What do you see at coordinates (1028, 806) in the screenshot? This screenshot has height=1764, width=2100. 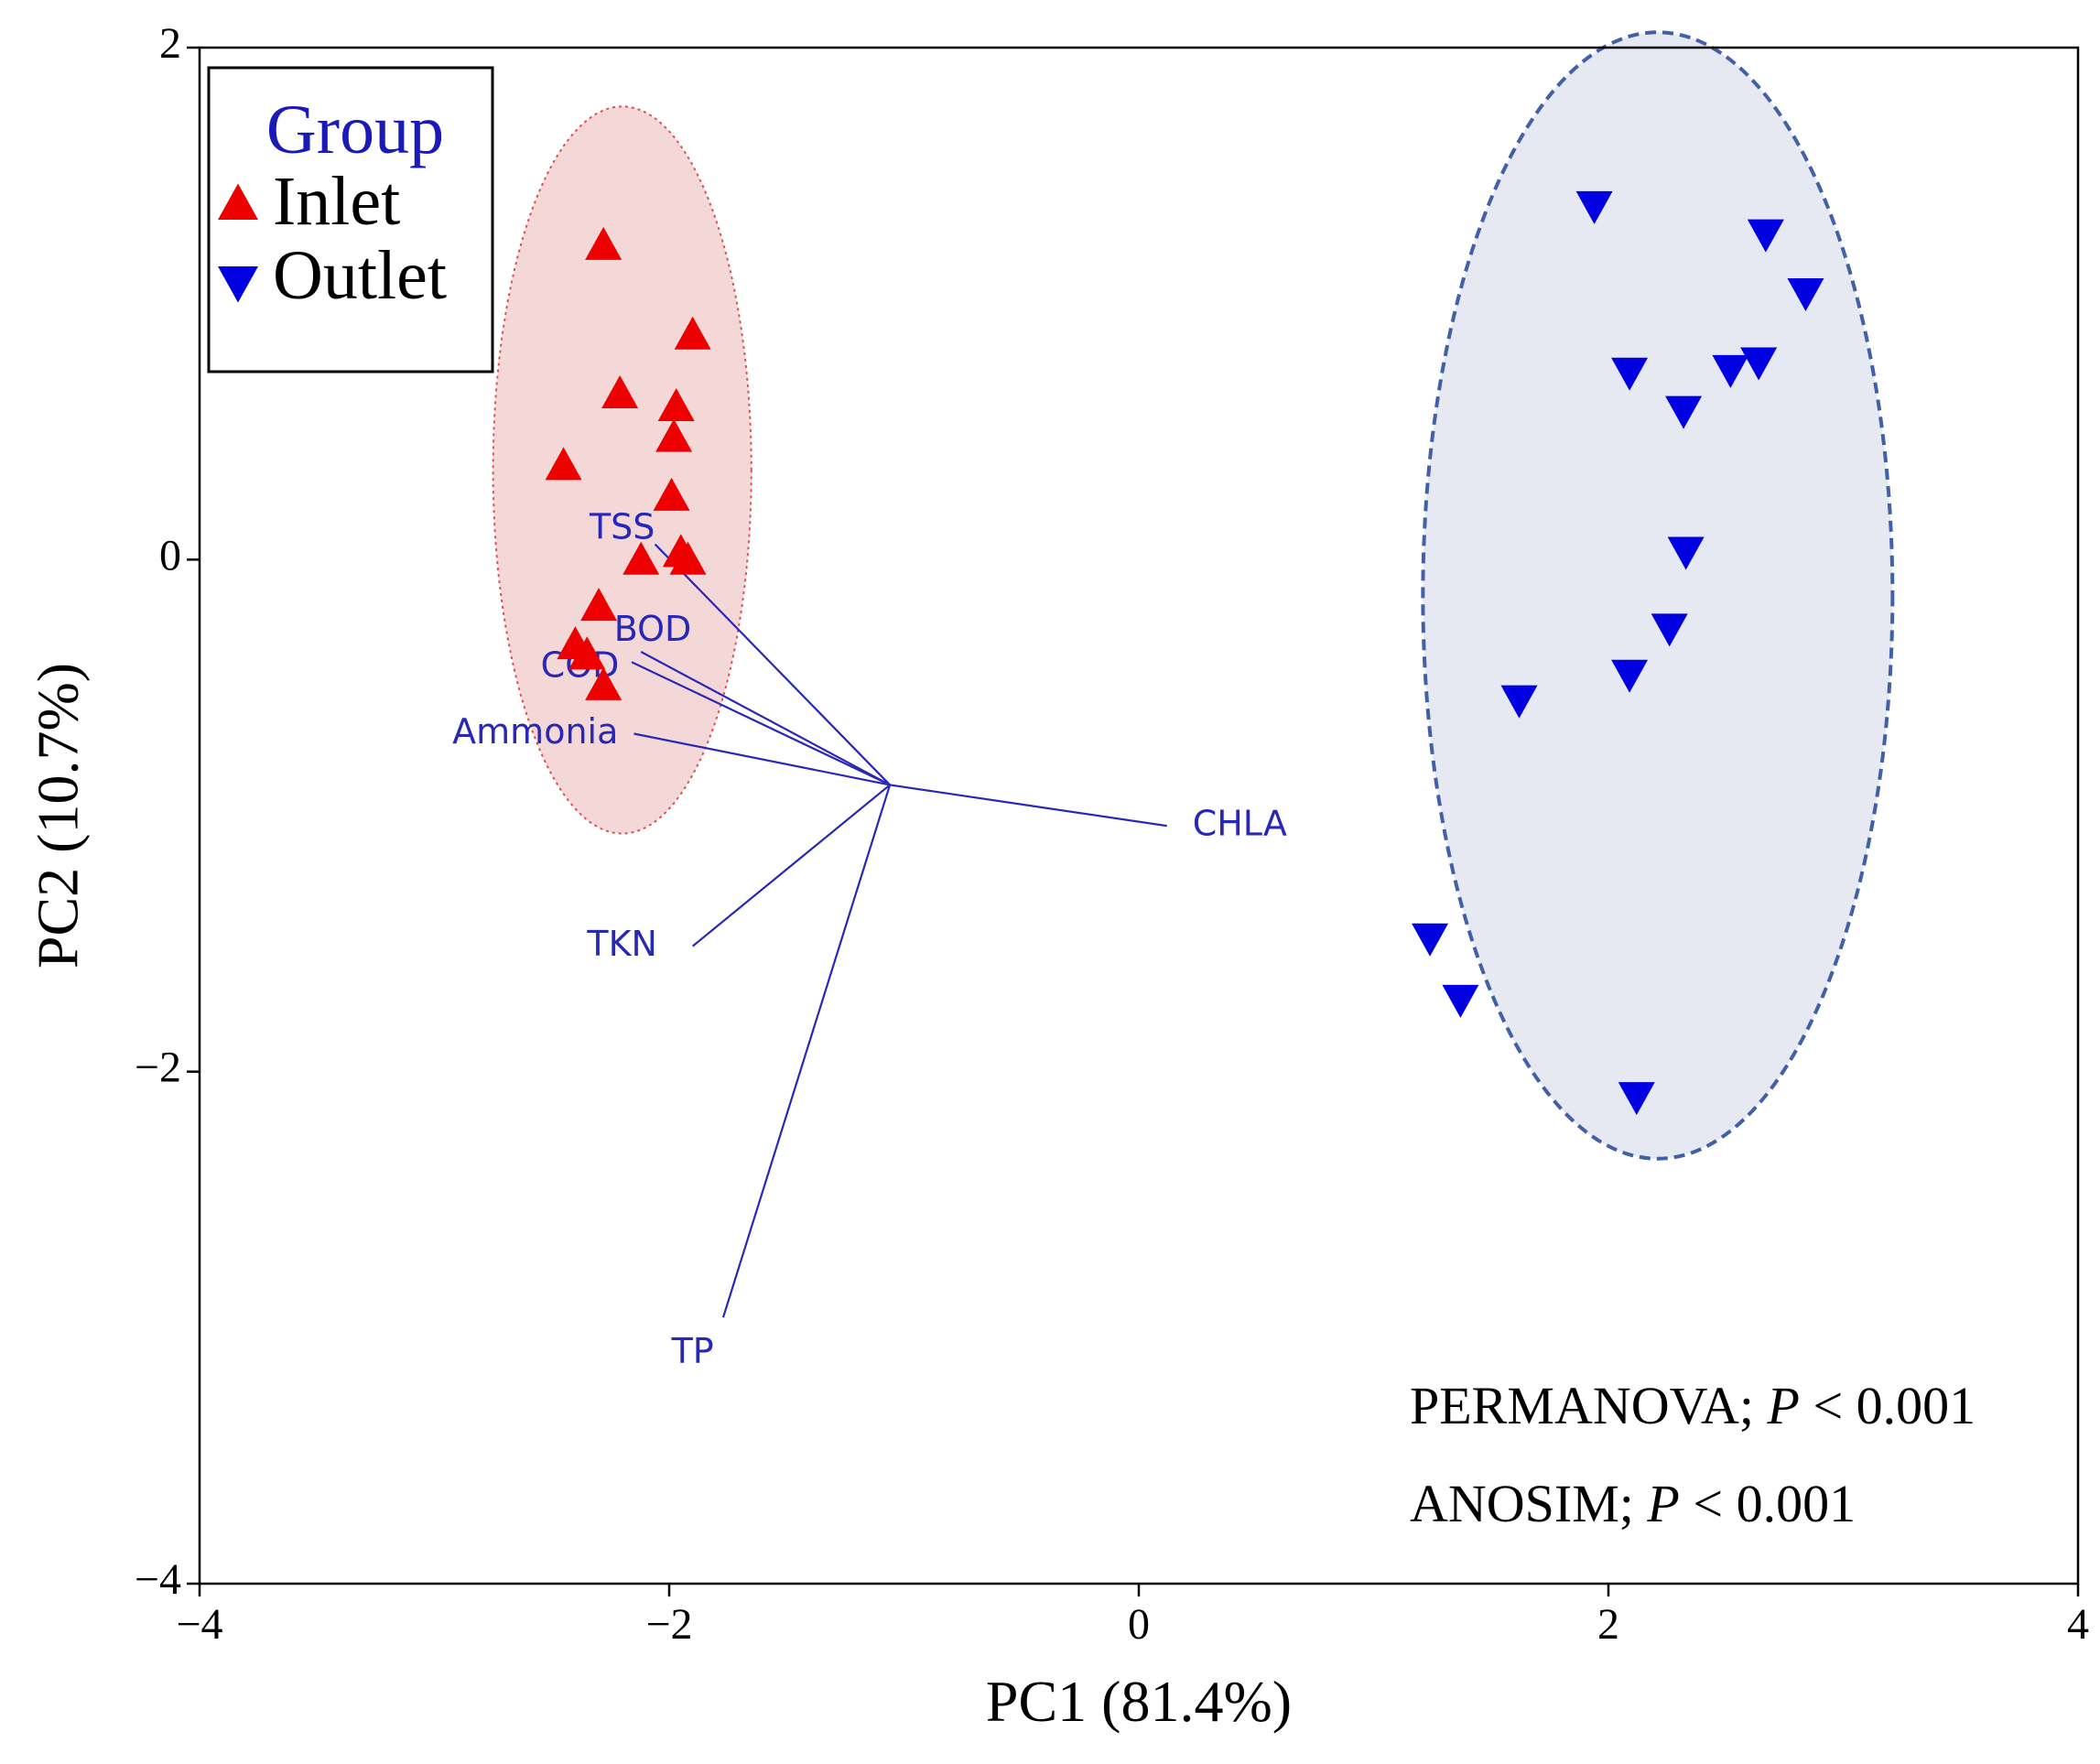 I see `loading-line-chla` at bounding box center [1028, 806].